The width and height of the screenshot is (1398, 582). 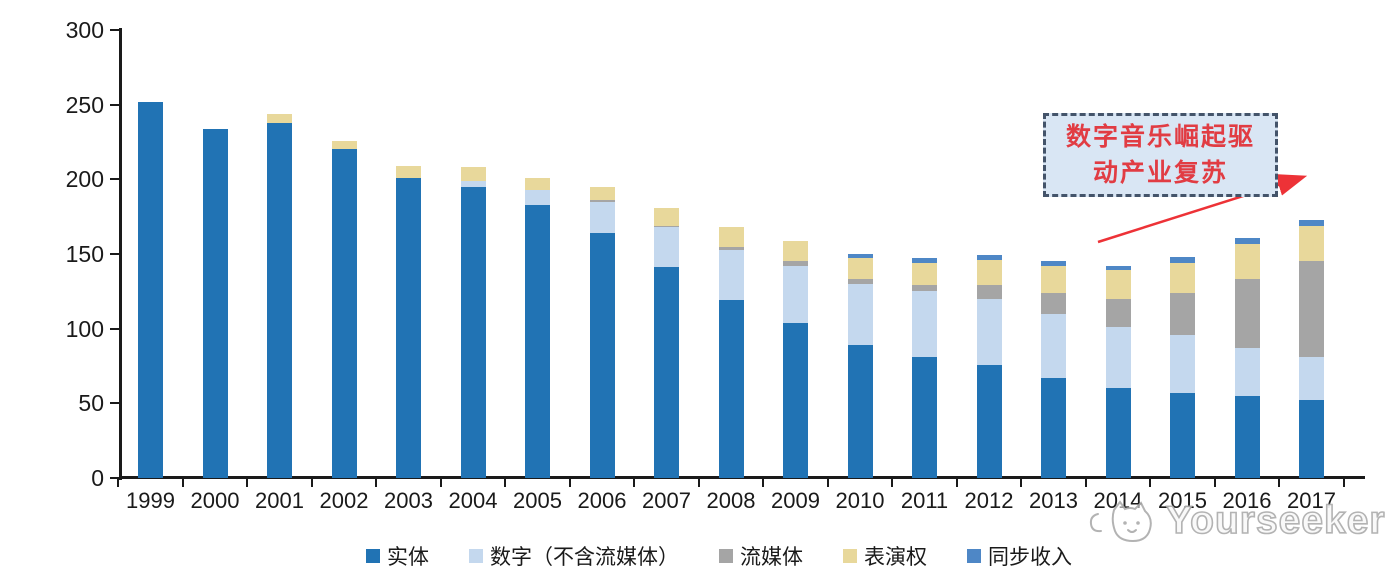 What do you see at coordinates (215, 500) in the screenshot?
I see `x-axis-label: 2000` at bounding box center [215, 500].